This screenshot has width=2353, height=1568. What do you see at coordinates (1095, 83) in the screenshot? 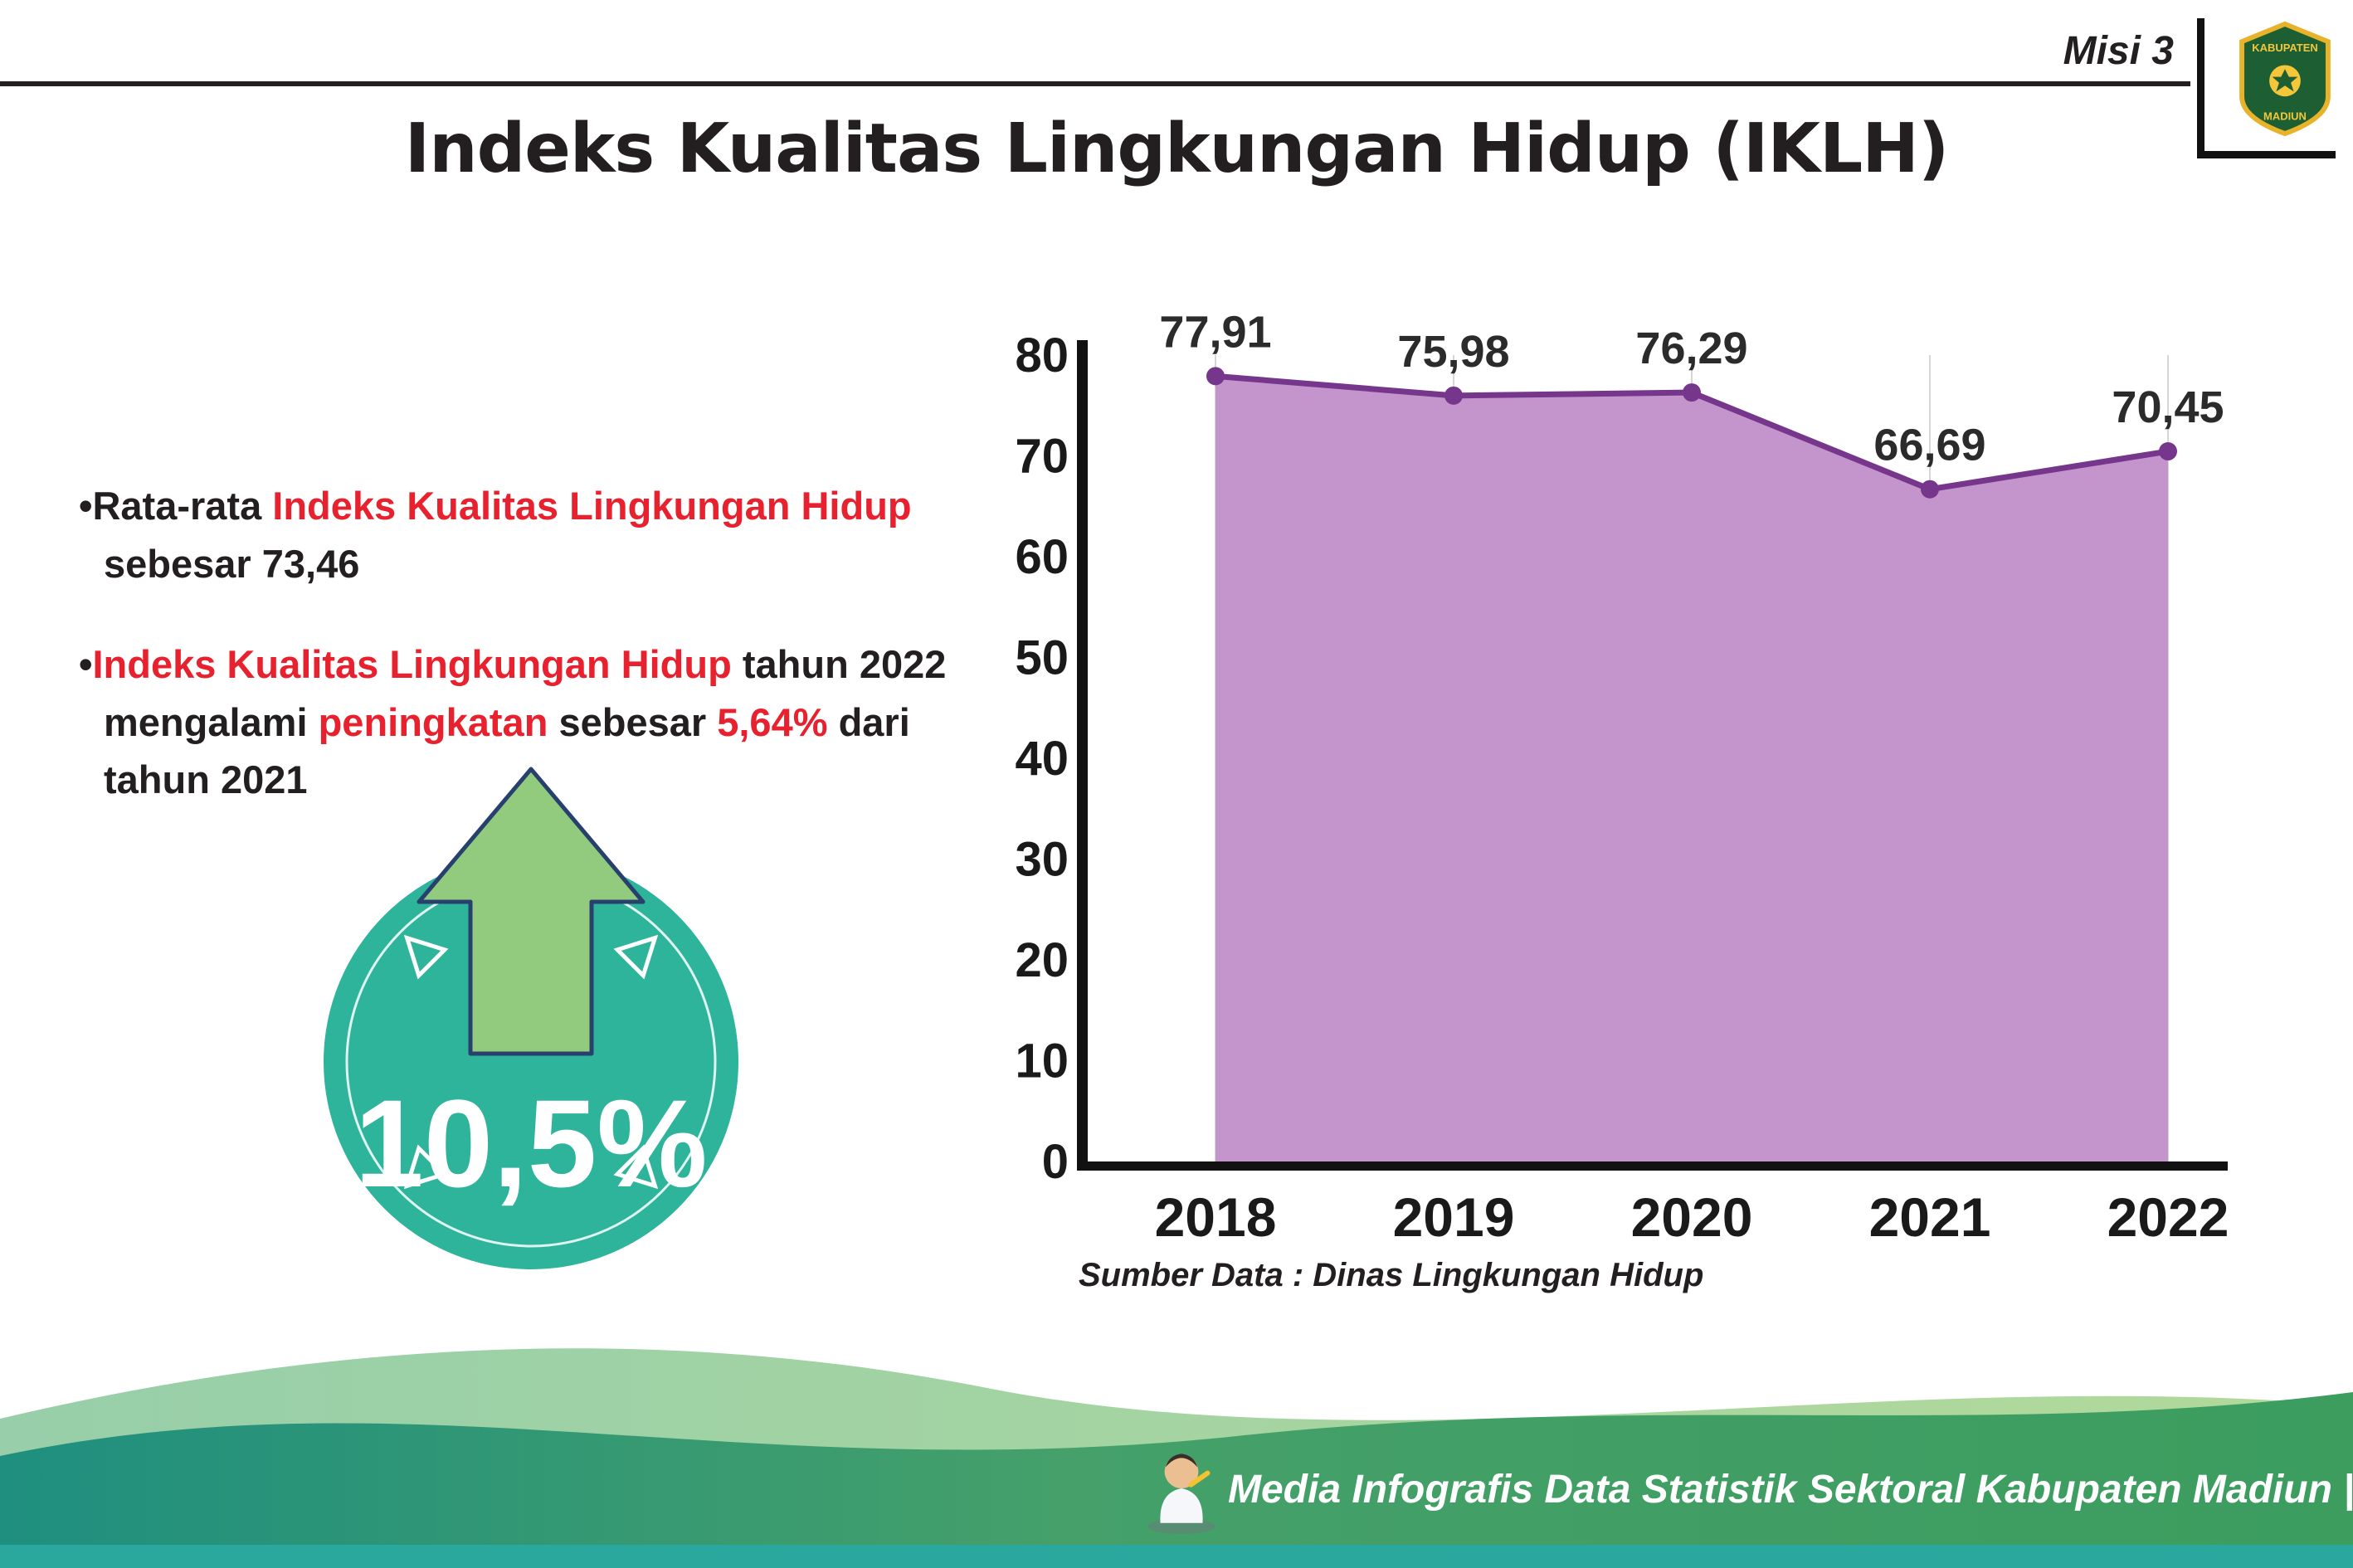
I see `top-rule` at bounding box center [1095, 83].